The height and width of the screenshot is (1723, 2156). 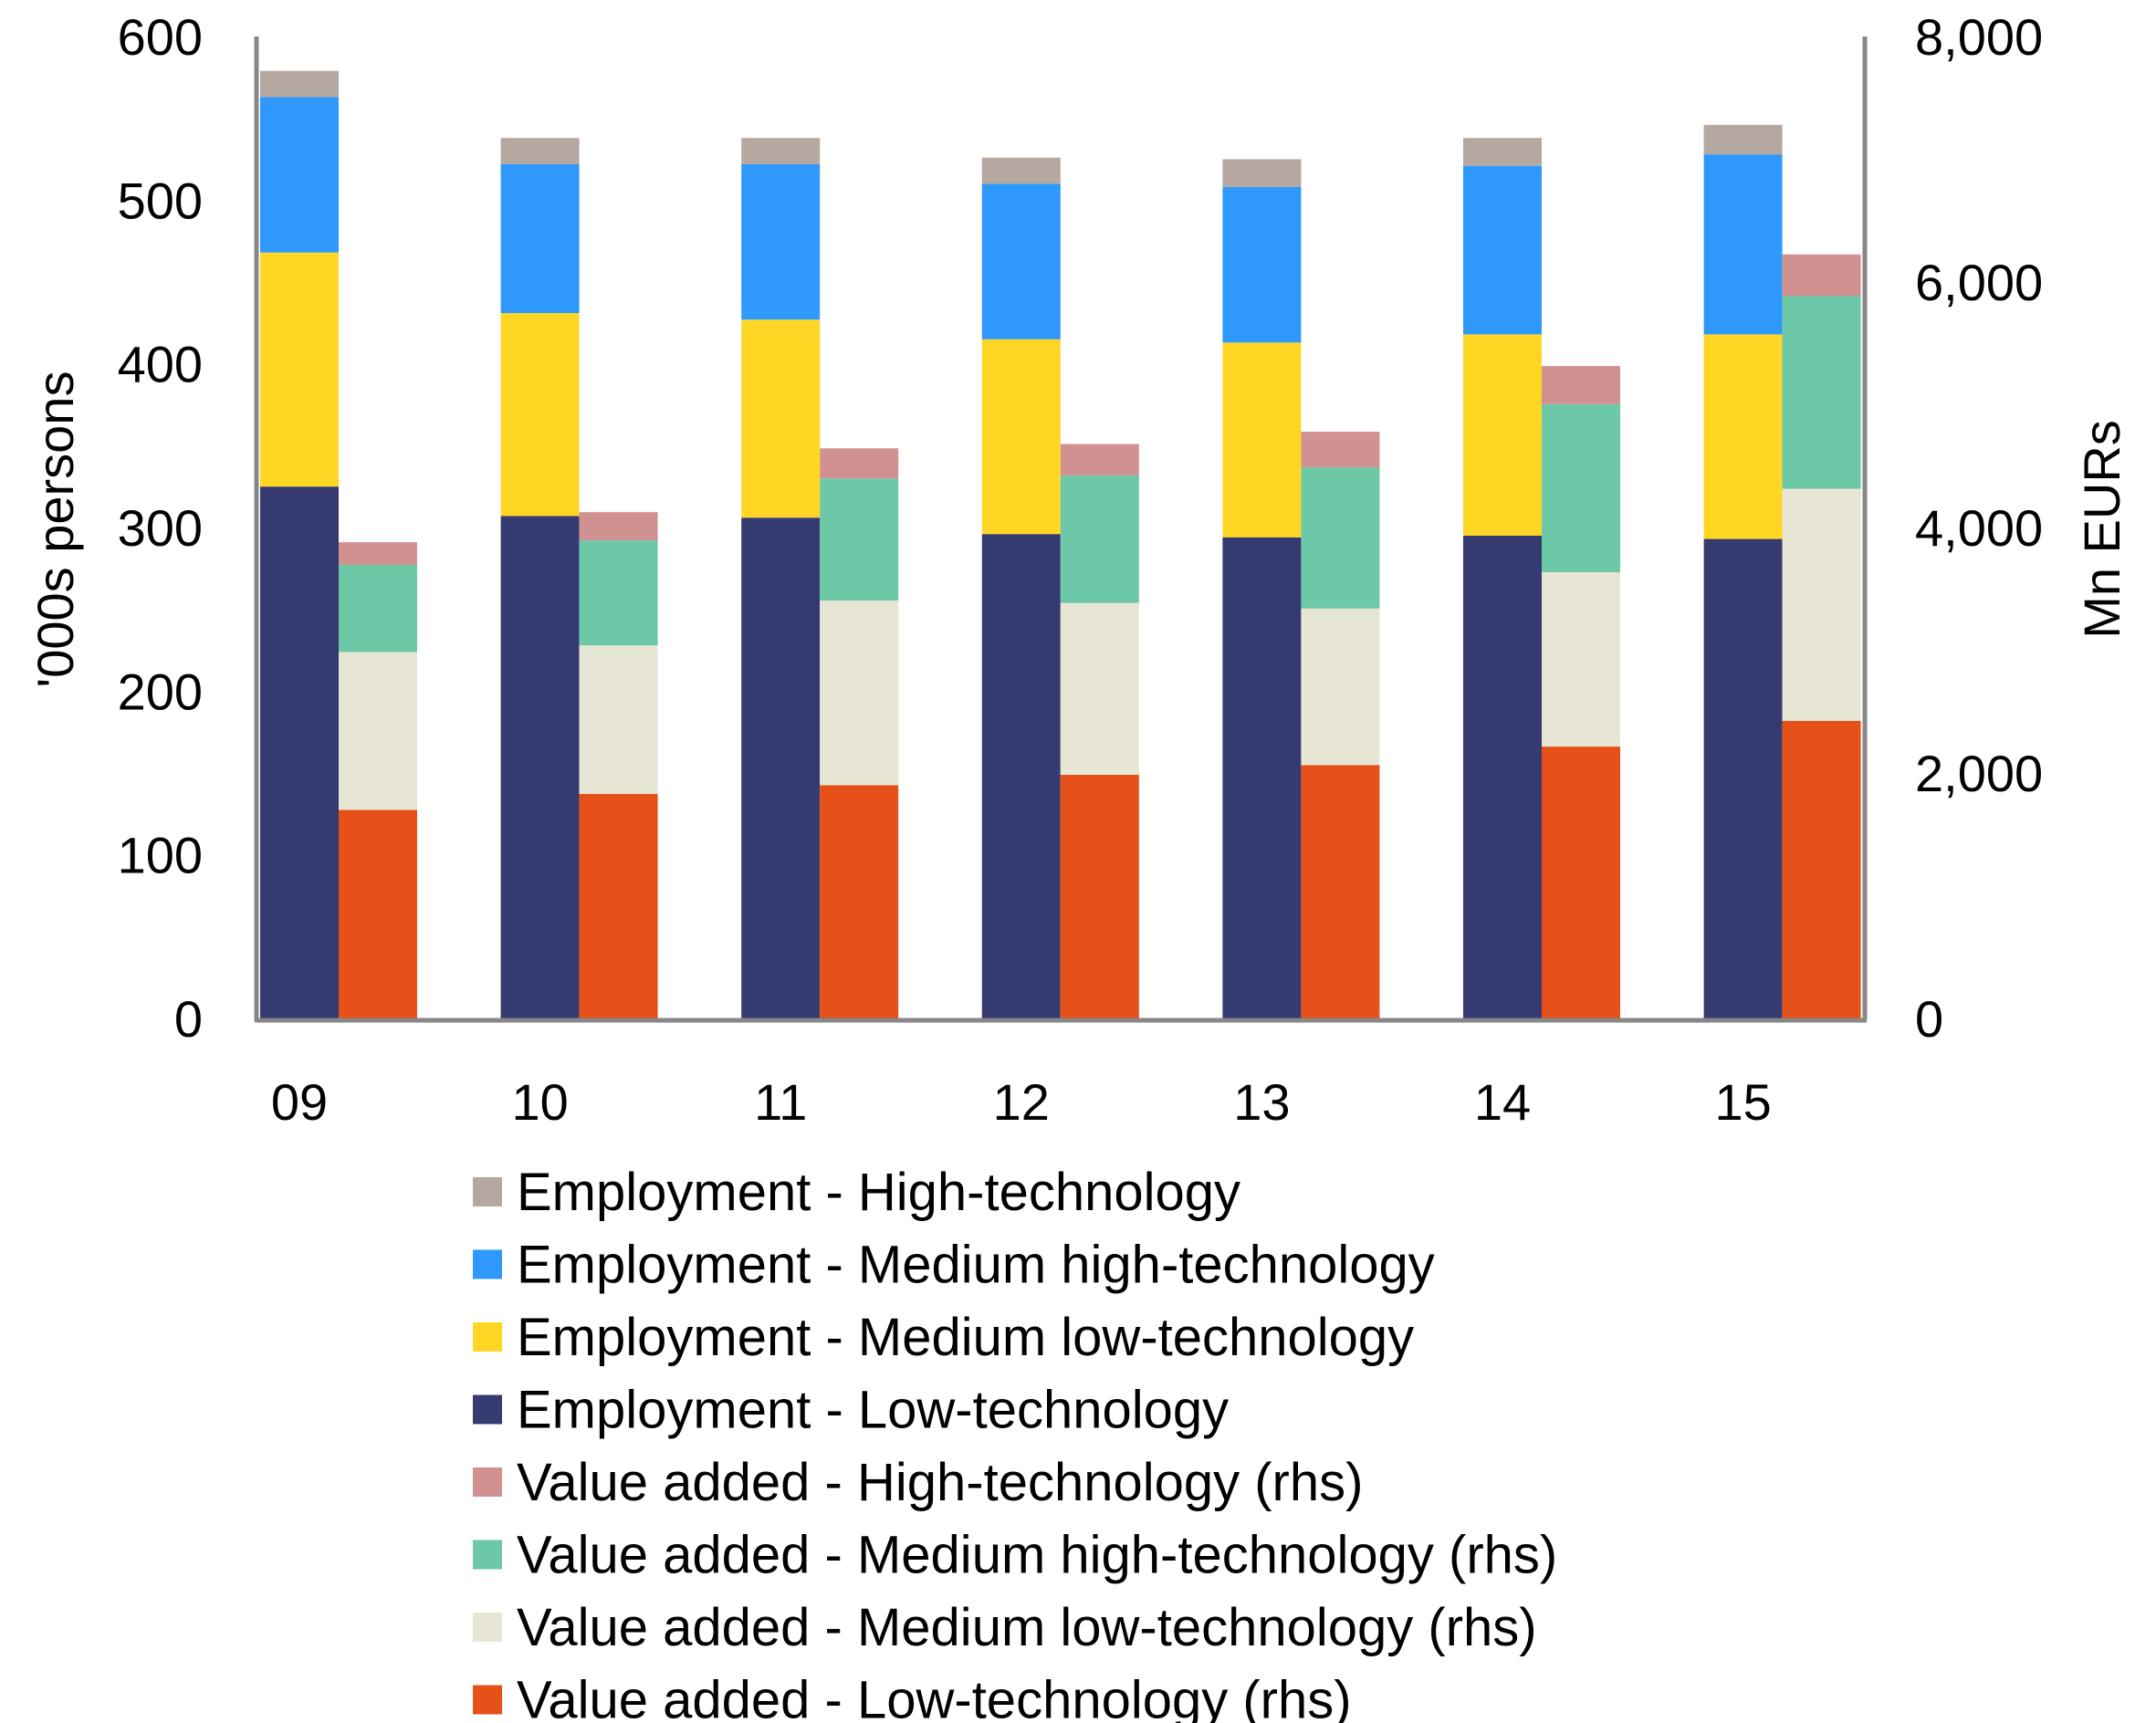 What do you see at coordinates (160, 201) in the screenshot?
I see `left-tick-label: 500` at bounding box center [160, 201].